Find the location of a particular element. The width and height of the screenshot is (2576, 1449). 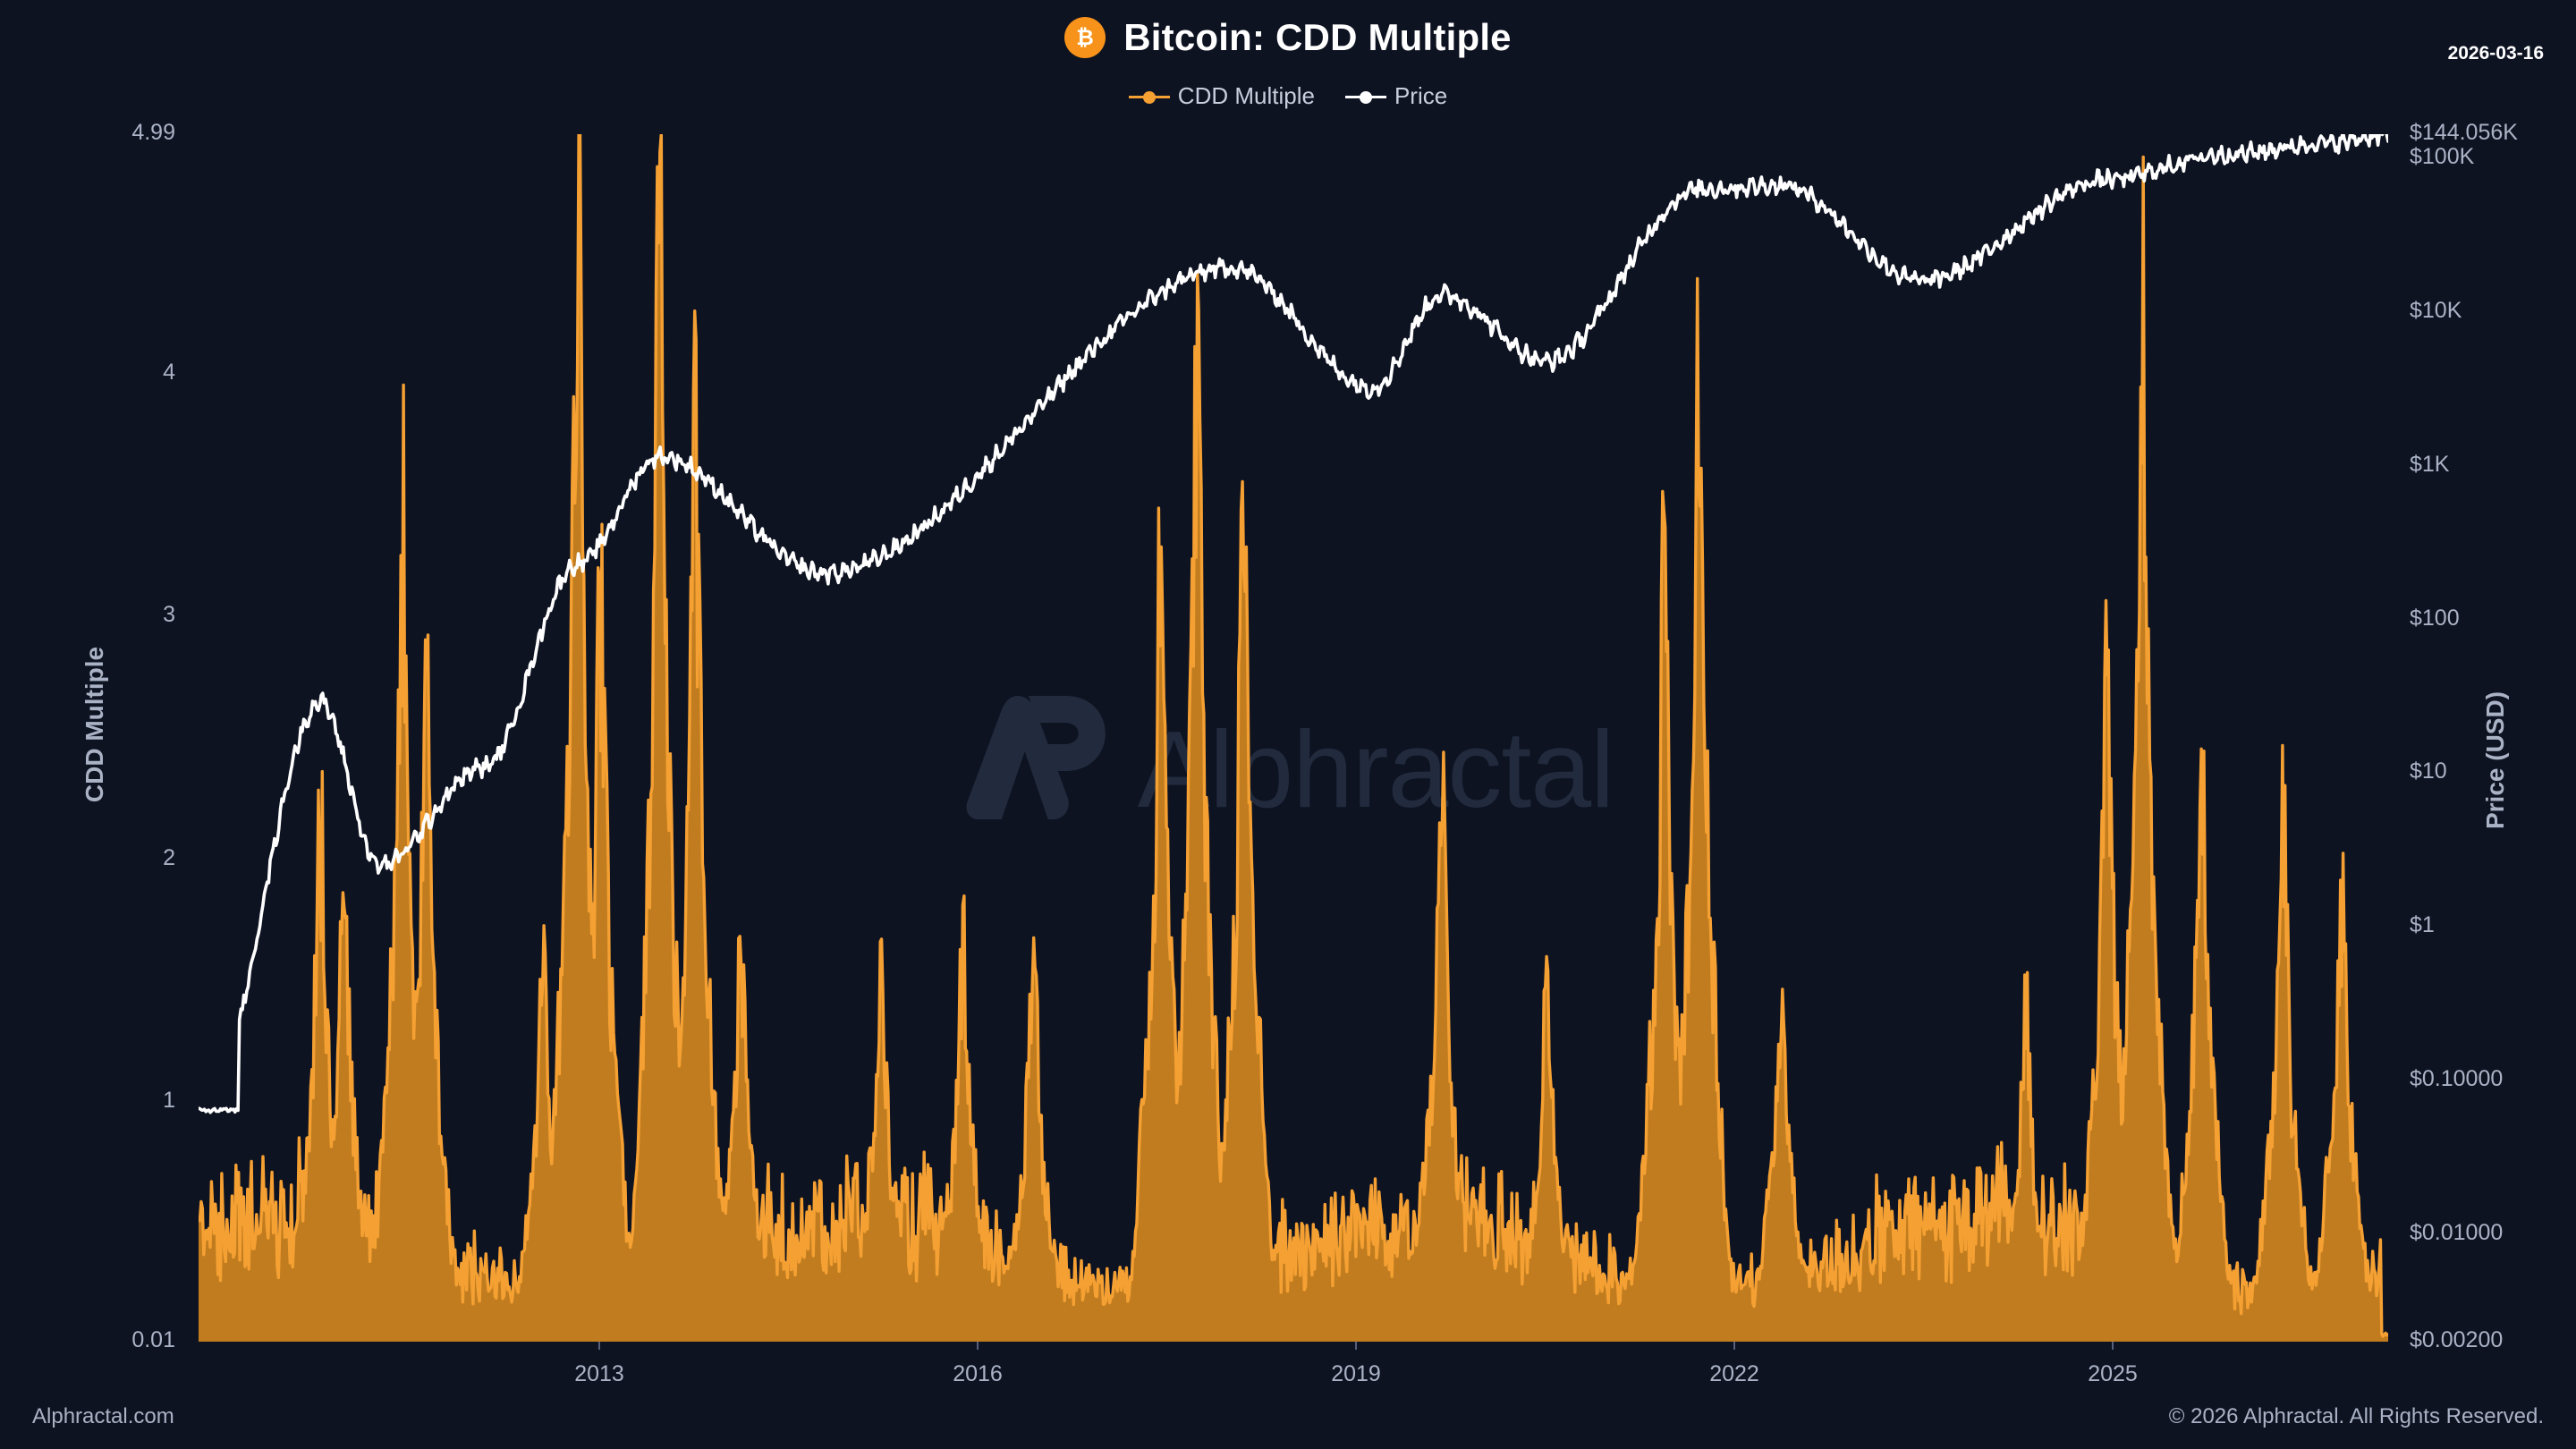

y-axis-left-tick: 1 is located at coordinates (169, 1100).